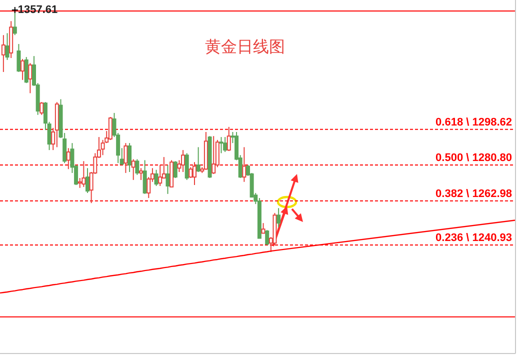 The height and width of the screenshot is (355, 518). What do you see at coordinates (474, 122) in the screenshot?
I see `text: 0.618 \ 1298.62` at bounding box center [474, 122].